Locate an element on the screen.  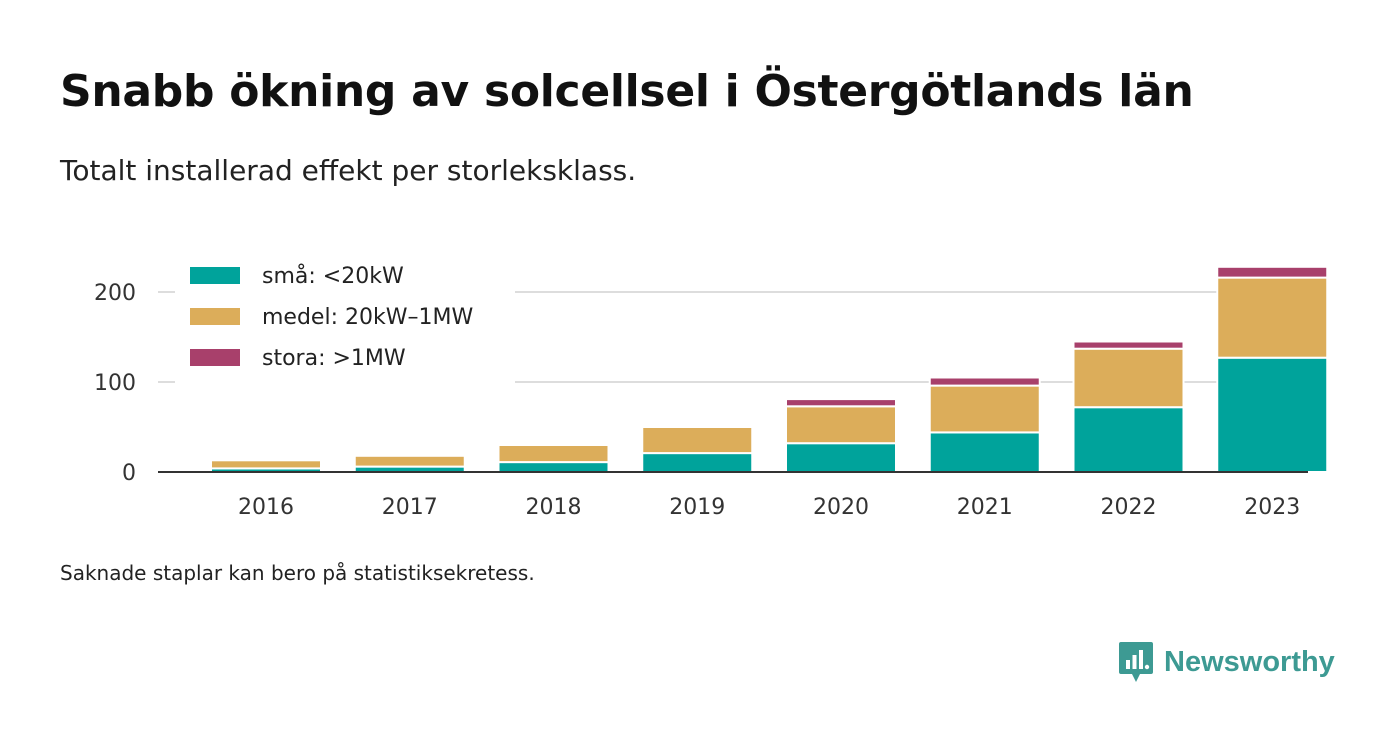
y-tick-label: 100 is located at coordinates (115, 383).